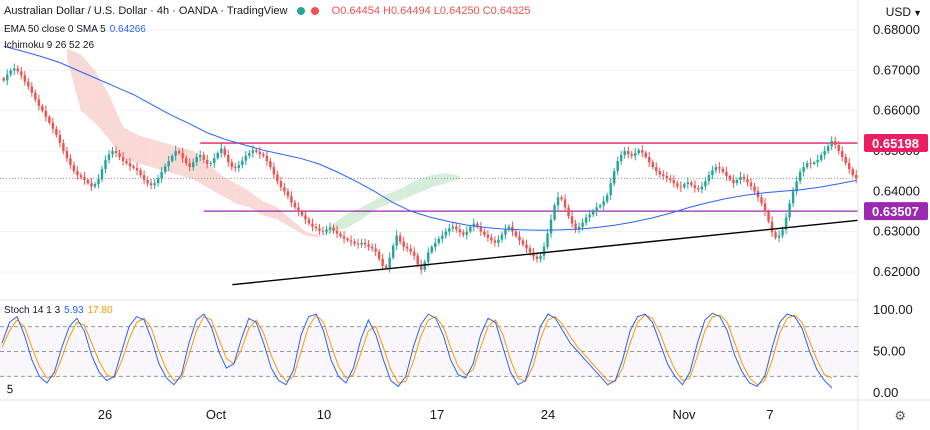 The width and height of the screenshot is (930, 430). What do you see at coordinates (55, 29) in the screenshot?
I see `ema-label: EMA 50 close 0 SMA 5` at bounding box center [55, 29].